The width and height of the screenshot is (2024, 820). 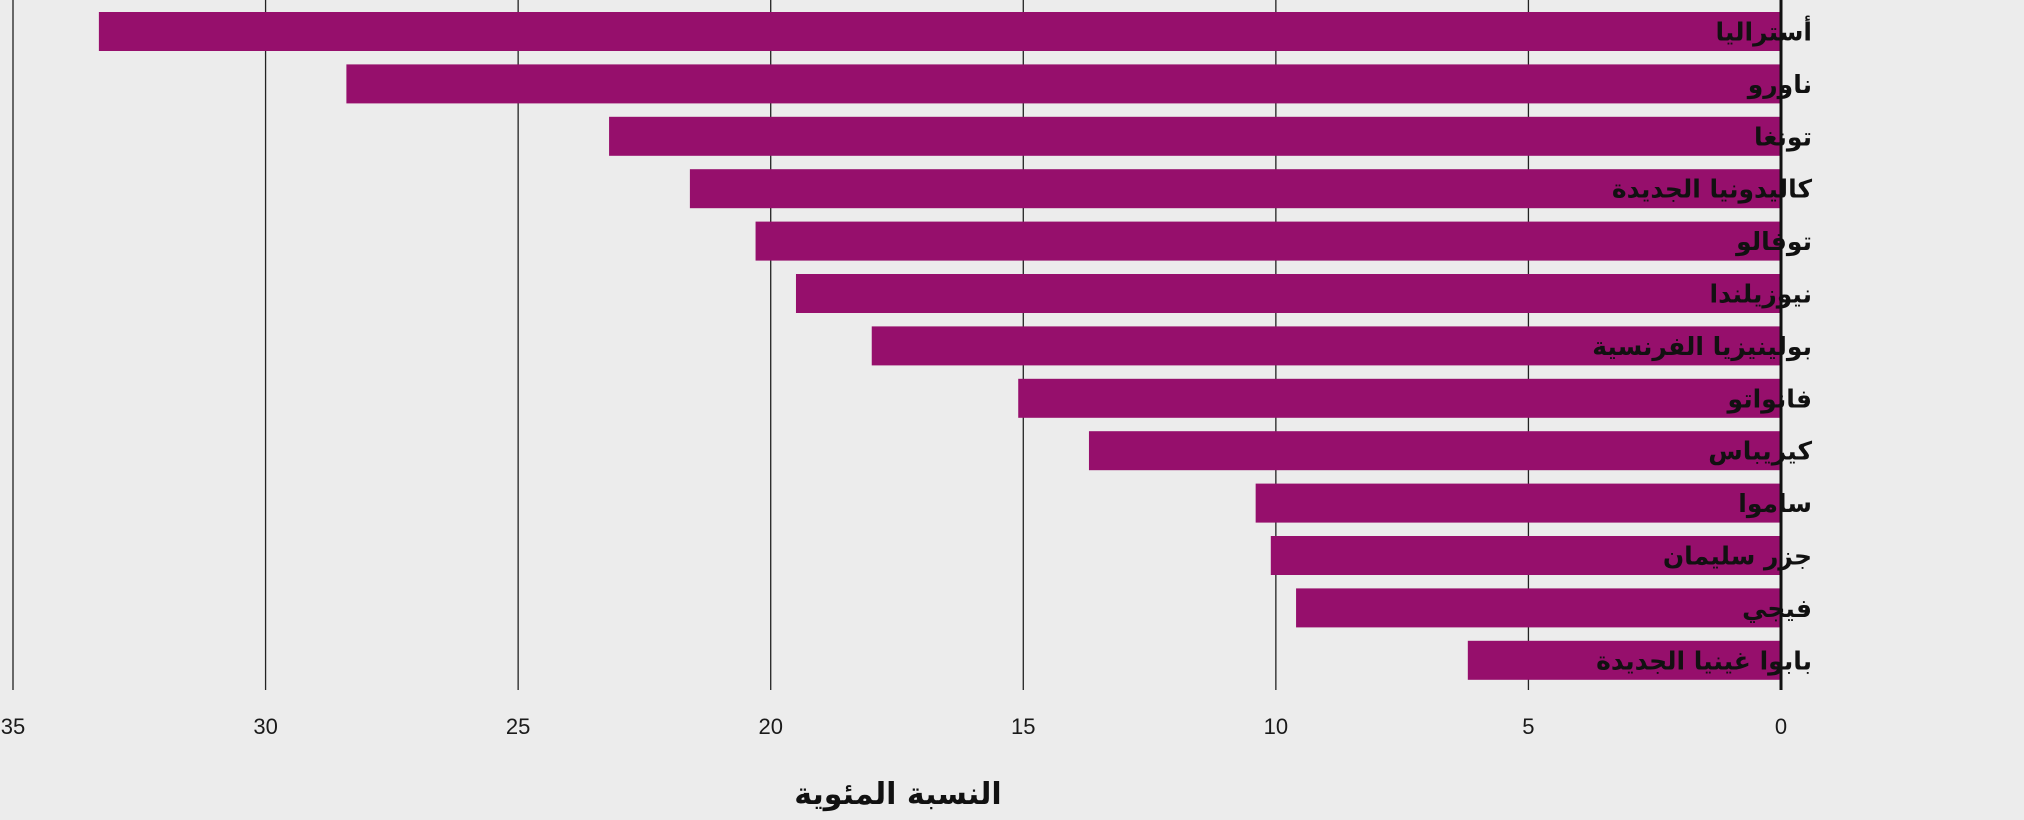 I want to click on x-tick-label-20: 20, so click(x=770, y=726).